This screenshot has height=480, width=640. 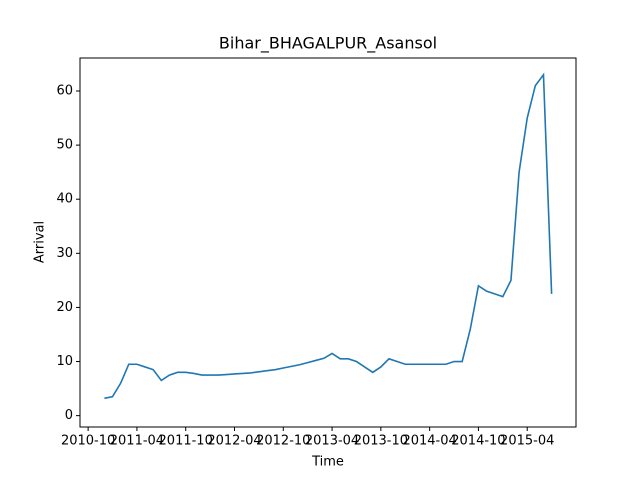 I want to click on y-tick-label: 50, so click(x=64, y=145).